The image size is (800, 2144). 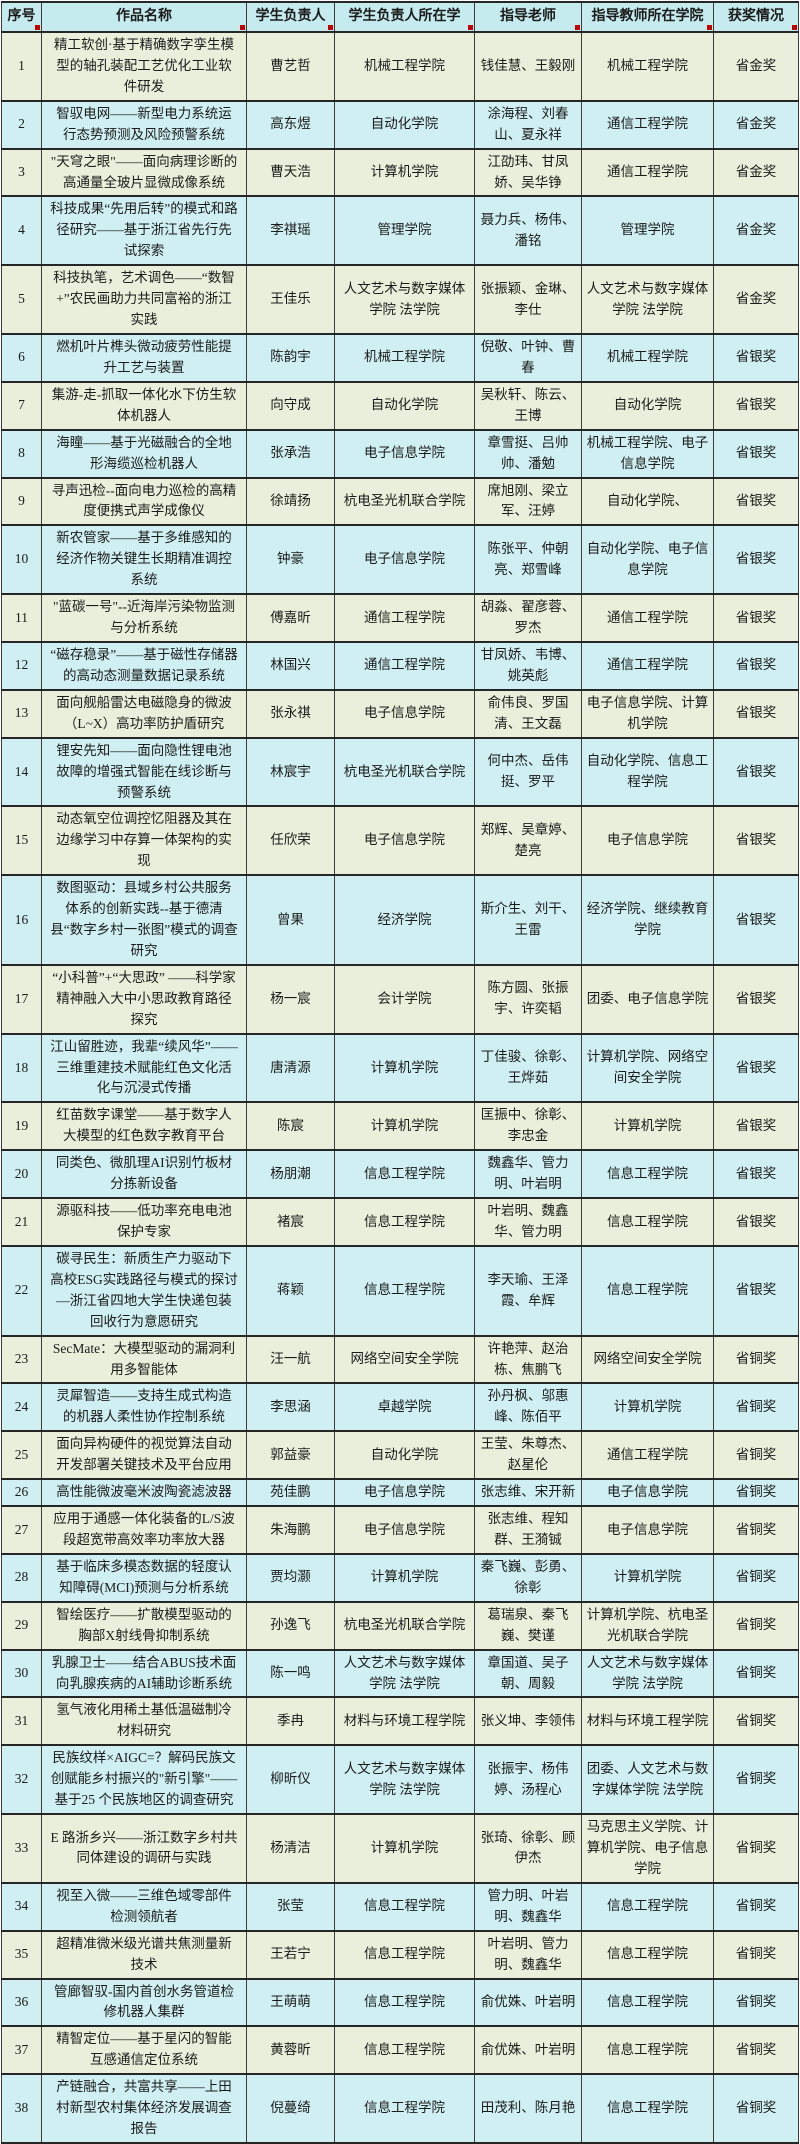 I want to click on student-college-cell: 电子信息学院, so click(x=404, y=713).